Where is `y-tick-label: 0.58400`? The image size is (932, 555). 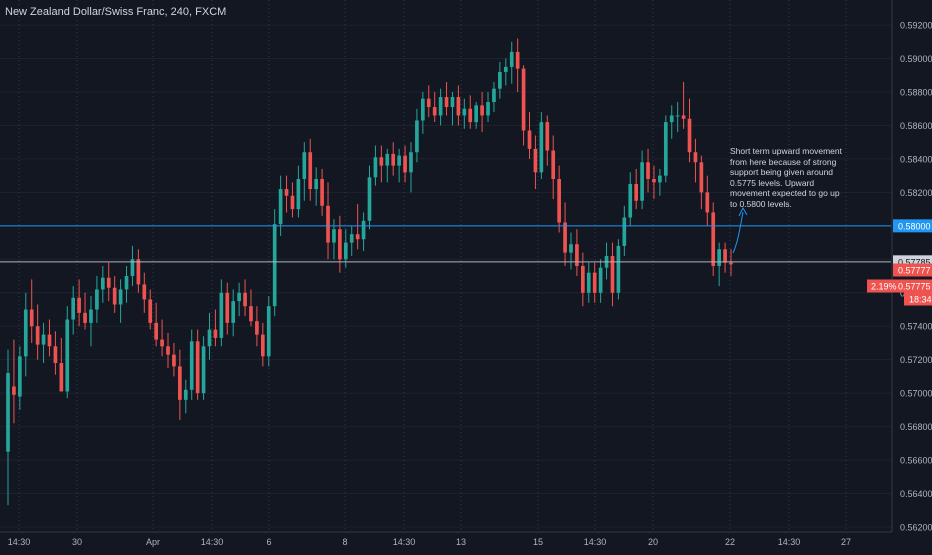
y-tick-label: 0.58400 is located at coordinates (916, 159).